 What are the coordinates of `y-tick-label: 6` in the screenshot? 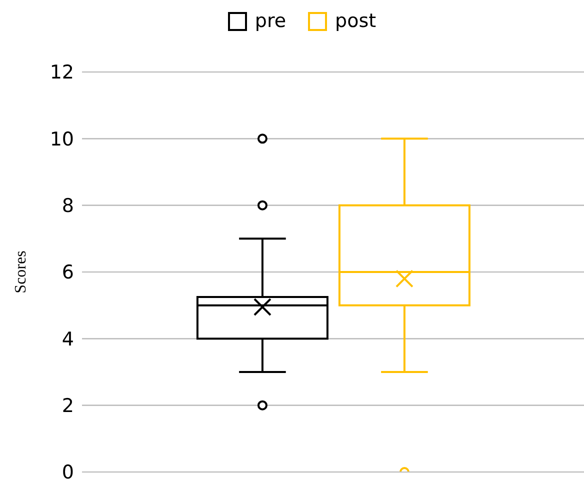 It's located at (68, 273).